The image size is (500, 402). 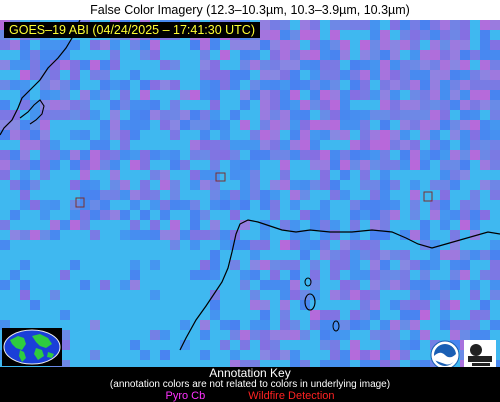 I want to click on noaa-logo, so click(x=445, y=353).